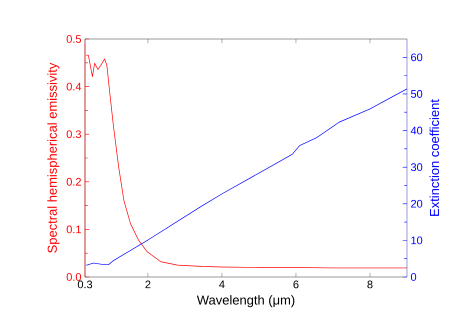  I want to click on y2-tick-label: 60, so click(416, 57).